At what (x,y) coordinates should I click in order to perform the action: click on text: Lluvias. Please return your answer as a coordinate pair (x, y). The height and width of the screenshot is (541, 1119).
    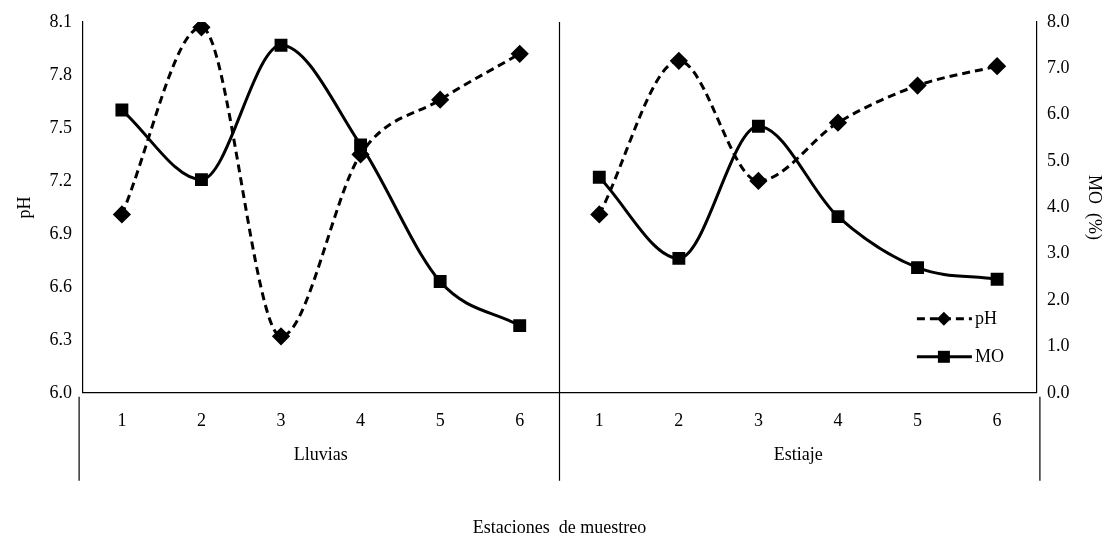
    Looking at the image, I should click on (320, 453).